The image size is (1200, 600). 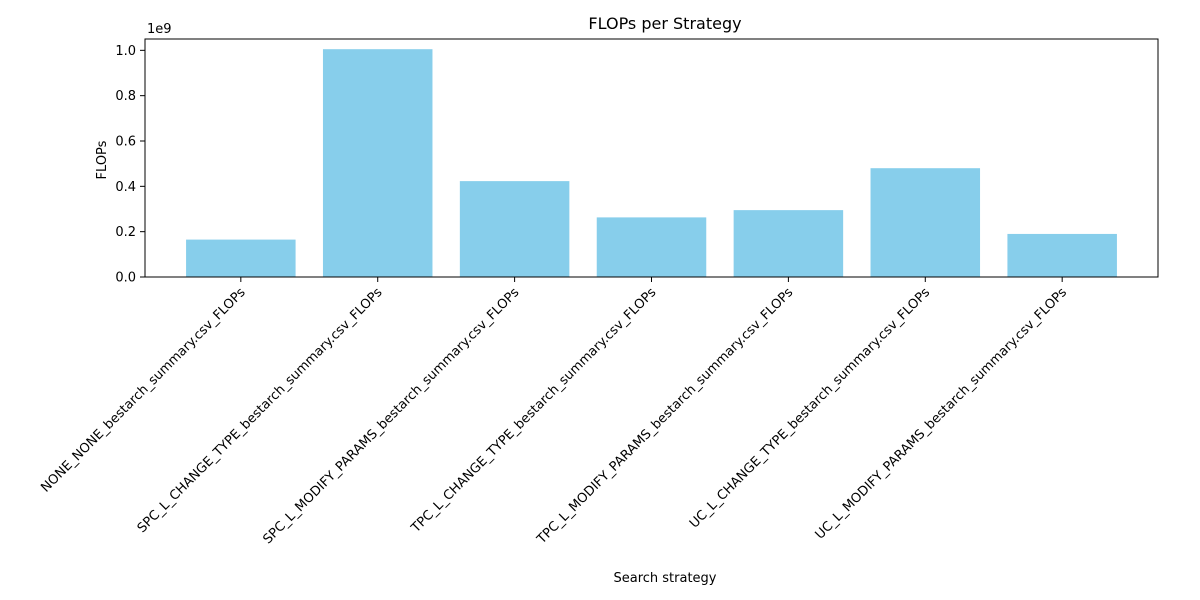 I want to click on y-tick-label: 0.0, so click(x=125, y=278).